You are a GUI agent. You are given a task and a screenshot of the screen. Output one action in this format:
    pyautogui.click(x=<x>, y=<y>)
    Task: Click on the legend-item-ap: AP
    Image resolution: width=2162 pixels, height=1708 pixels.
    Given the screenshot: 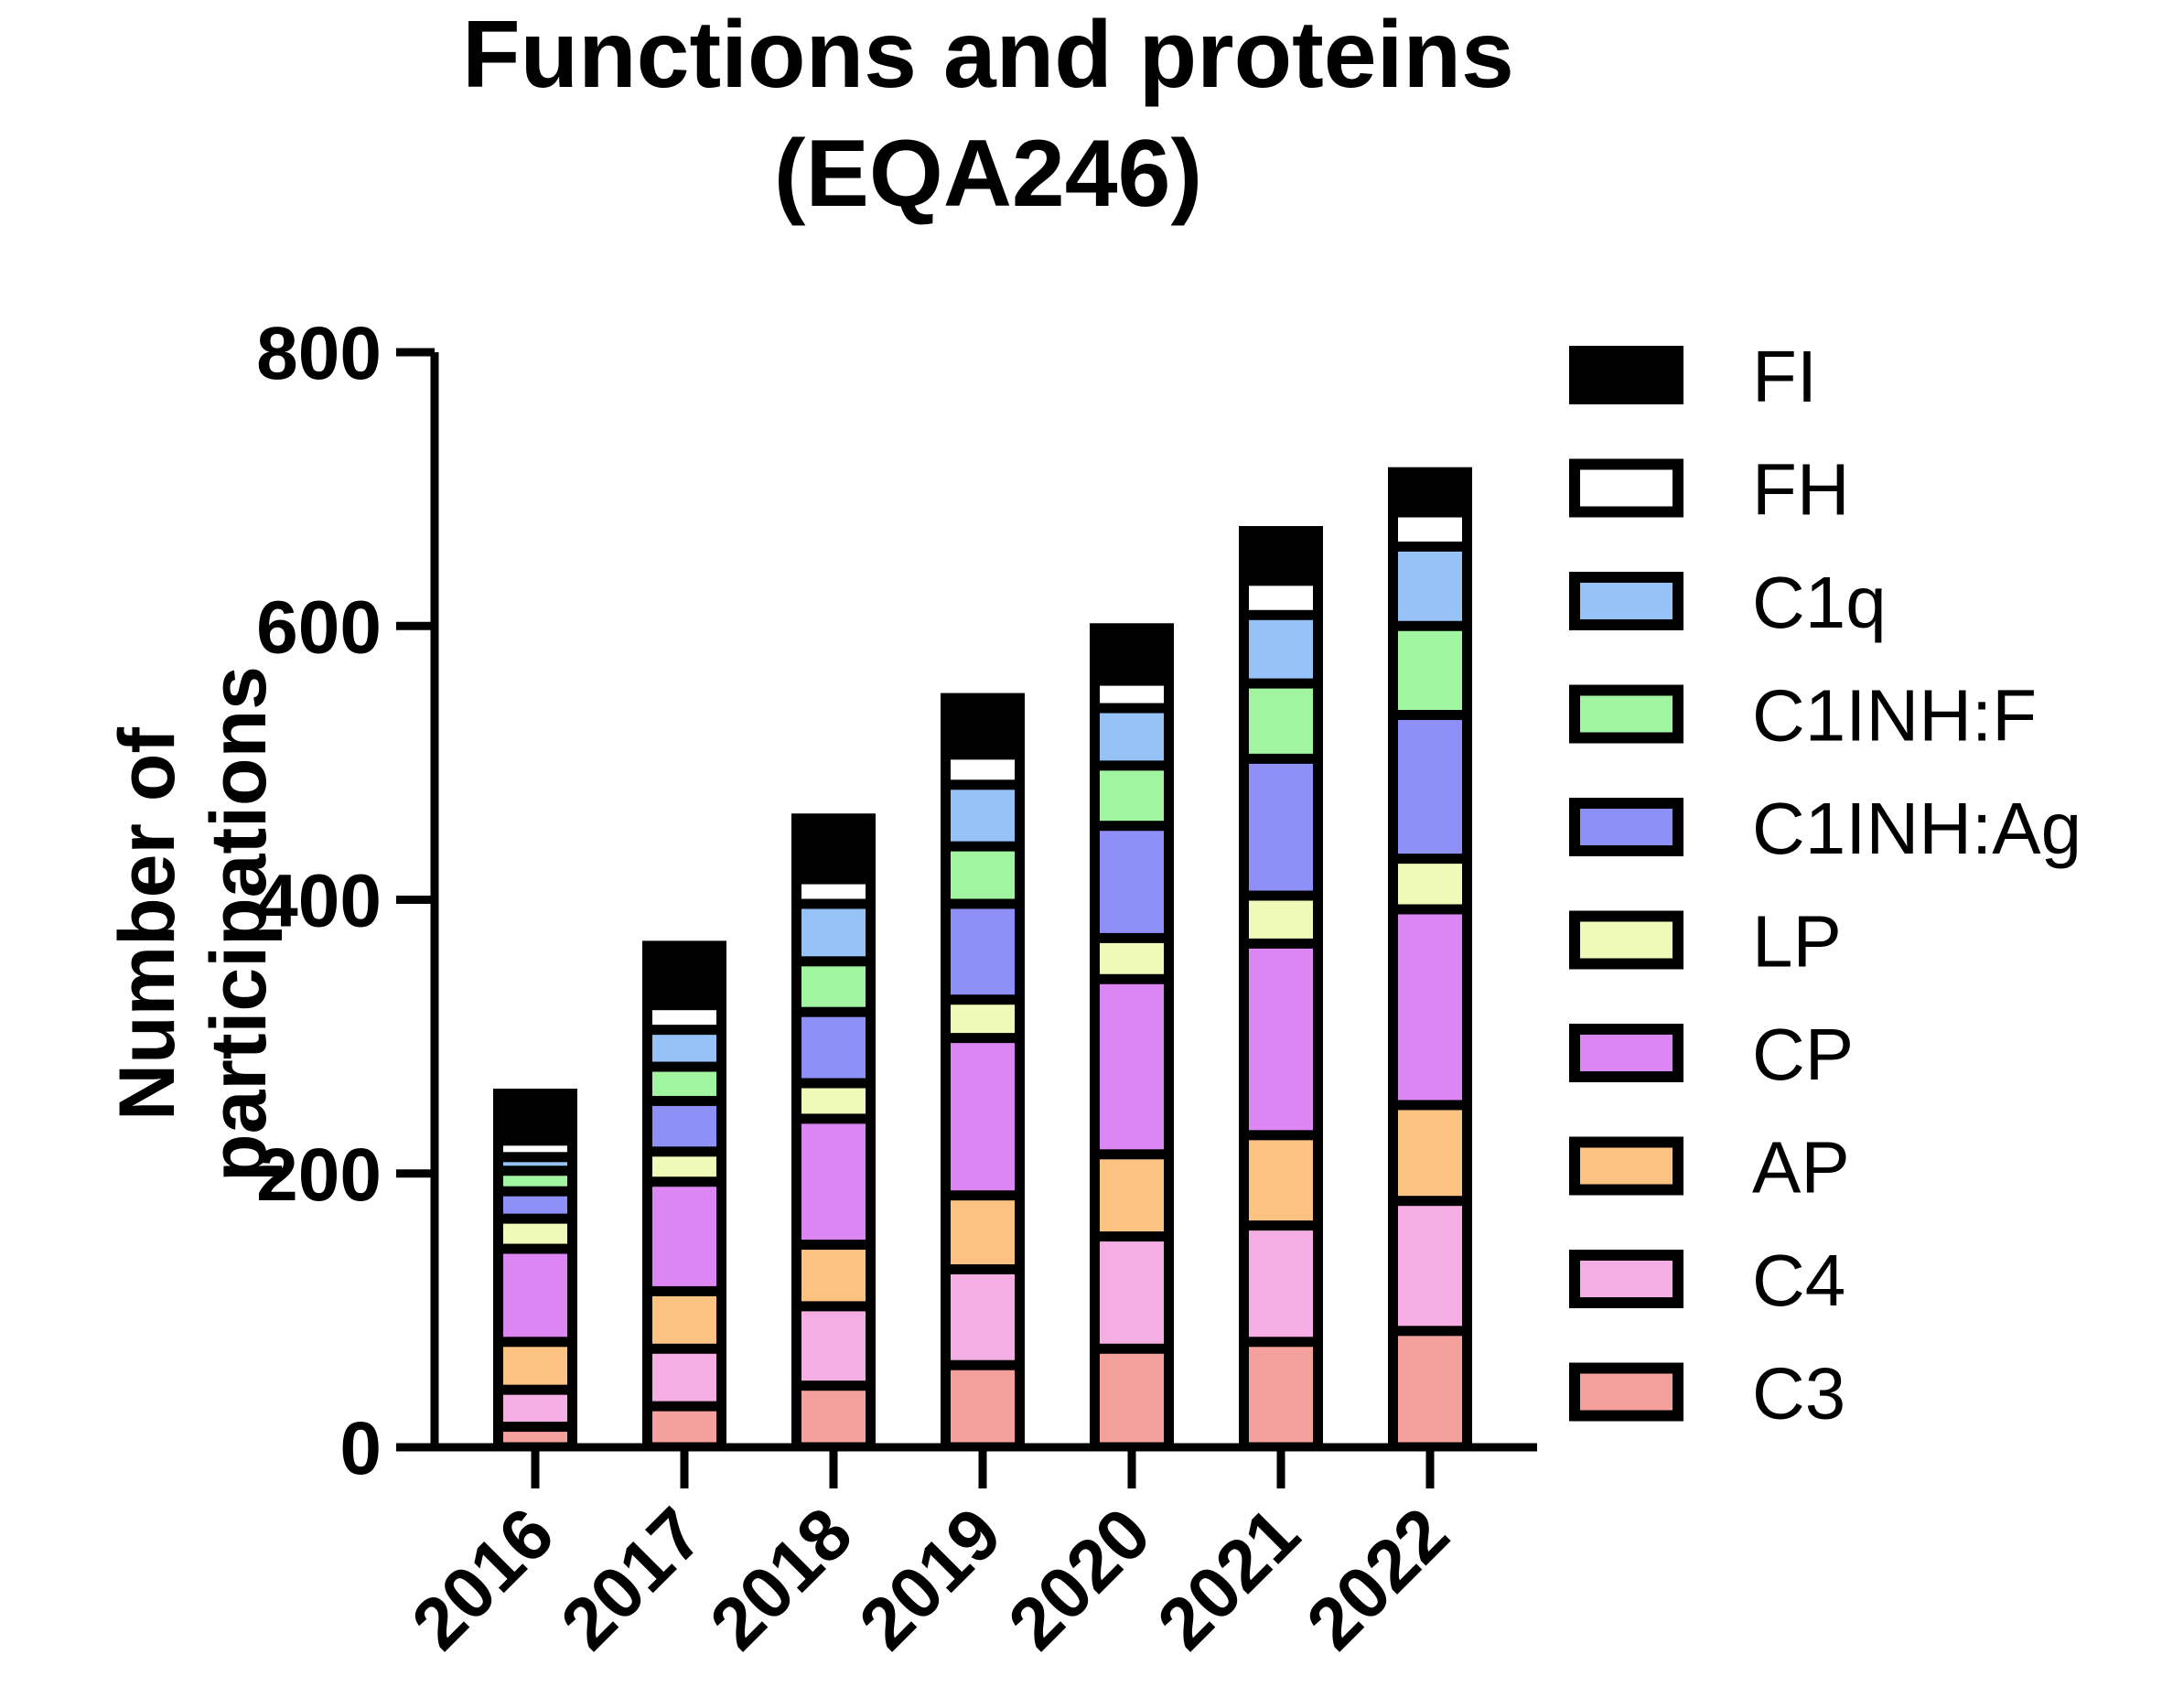 What is the action you would take?
    pyautogui.click(x=1709, y=1167)
    